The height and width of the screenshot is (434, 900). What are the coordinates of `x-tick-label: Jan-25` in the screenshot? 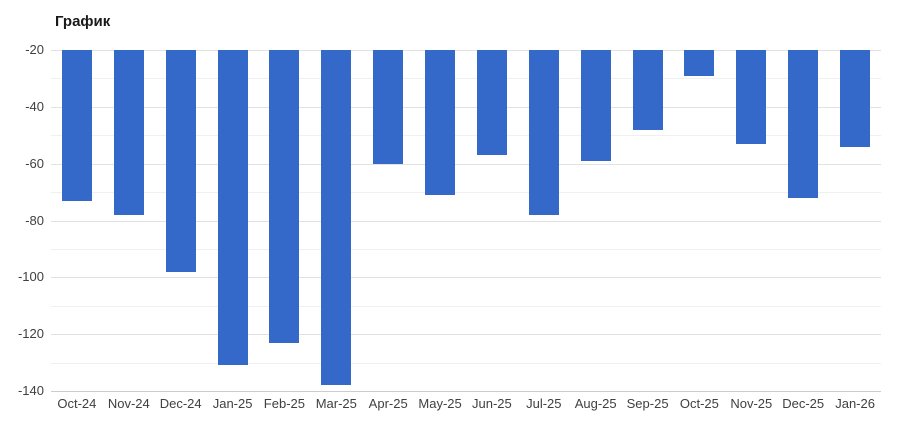 It's located at (232, 403).